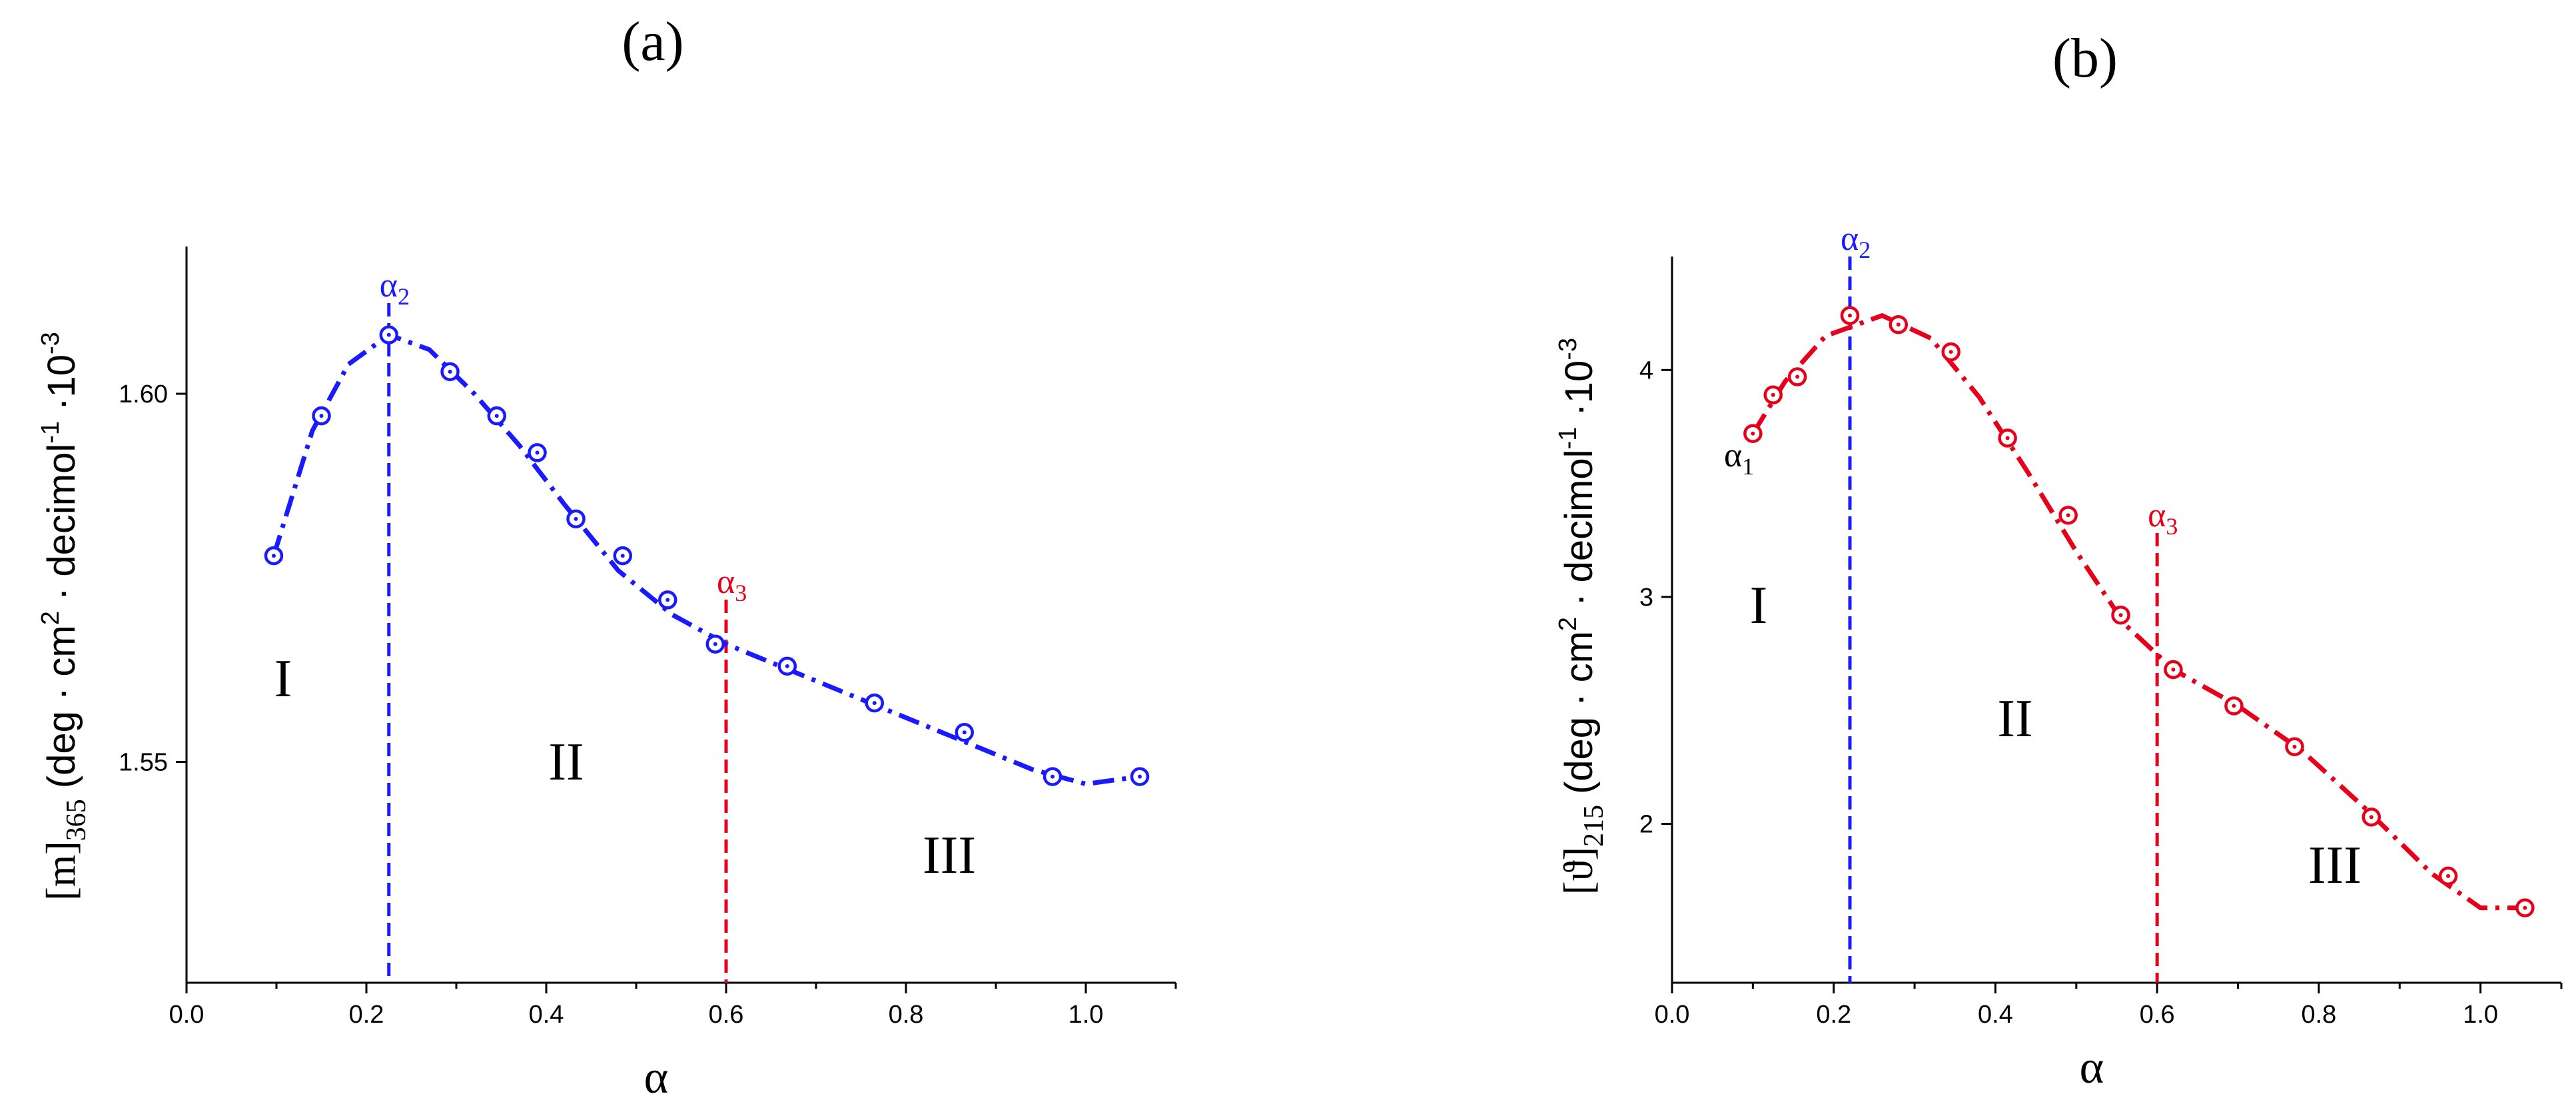 This screenshot has height=1108, width=2576. What do you see at coordinates (144, 394) in the screenshot?
I see `y-tick-label: 1.60` at bounding box center [144, 394].